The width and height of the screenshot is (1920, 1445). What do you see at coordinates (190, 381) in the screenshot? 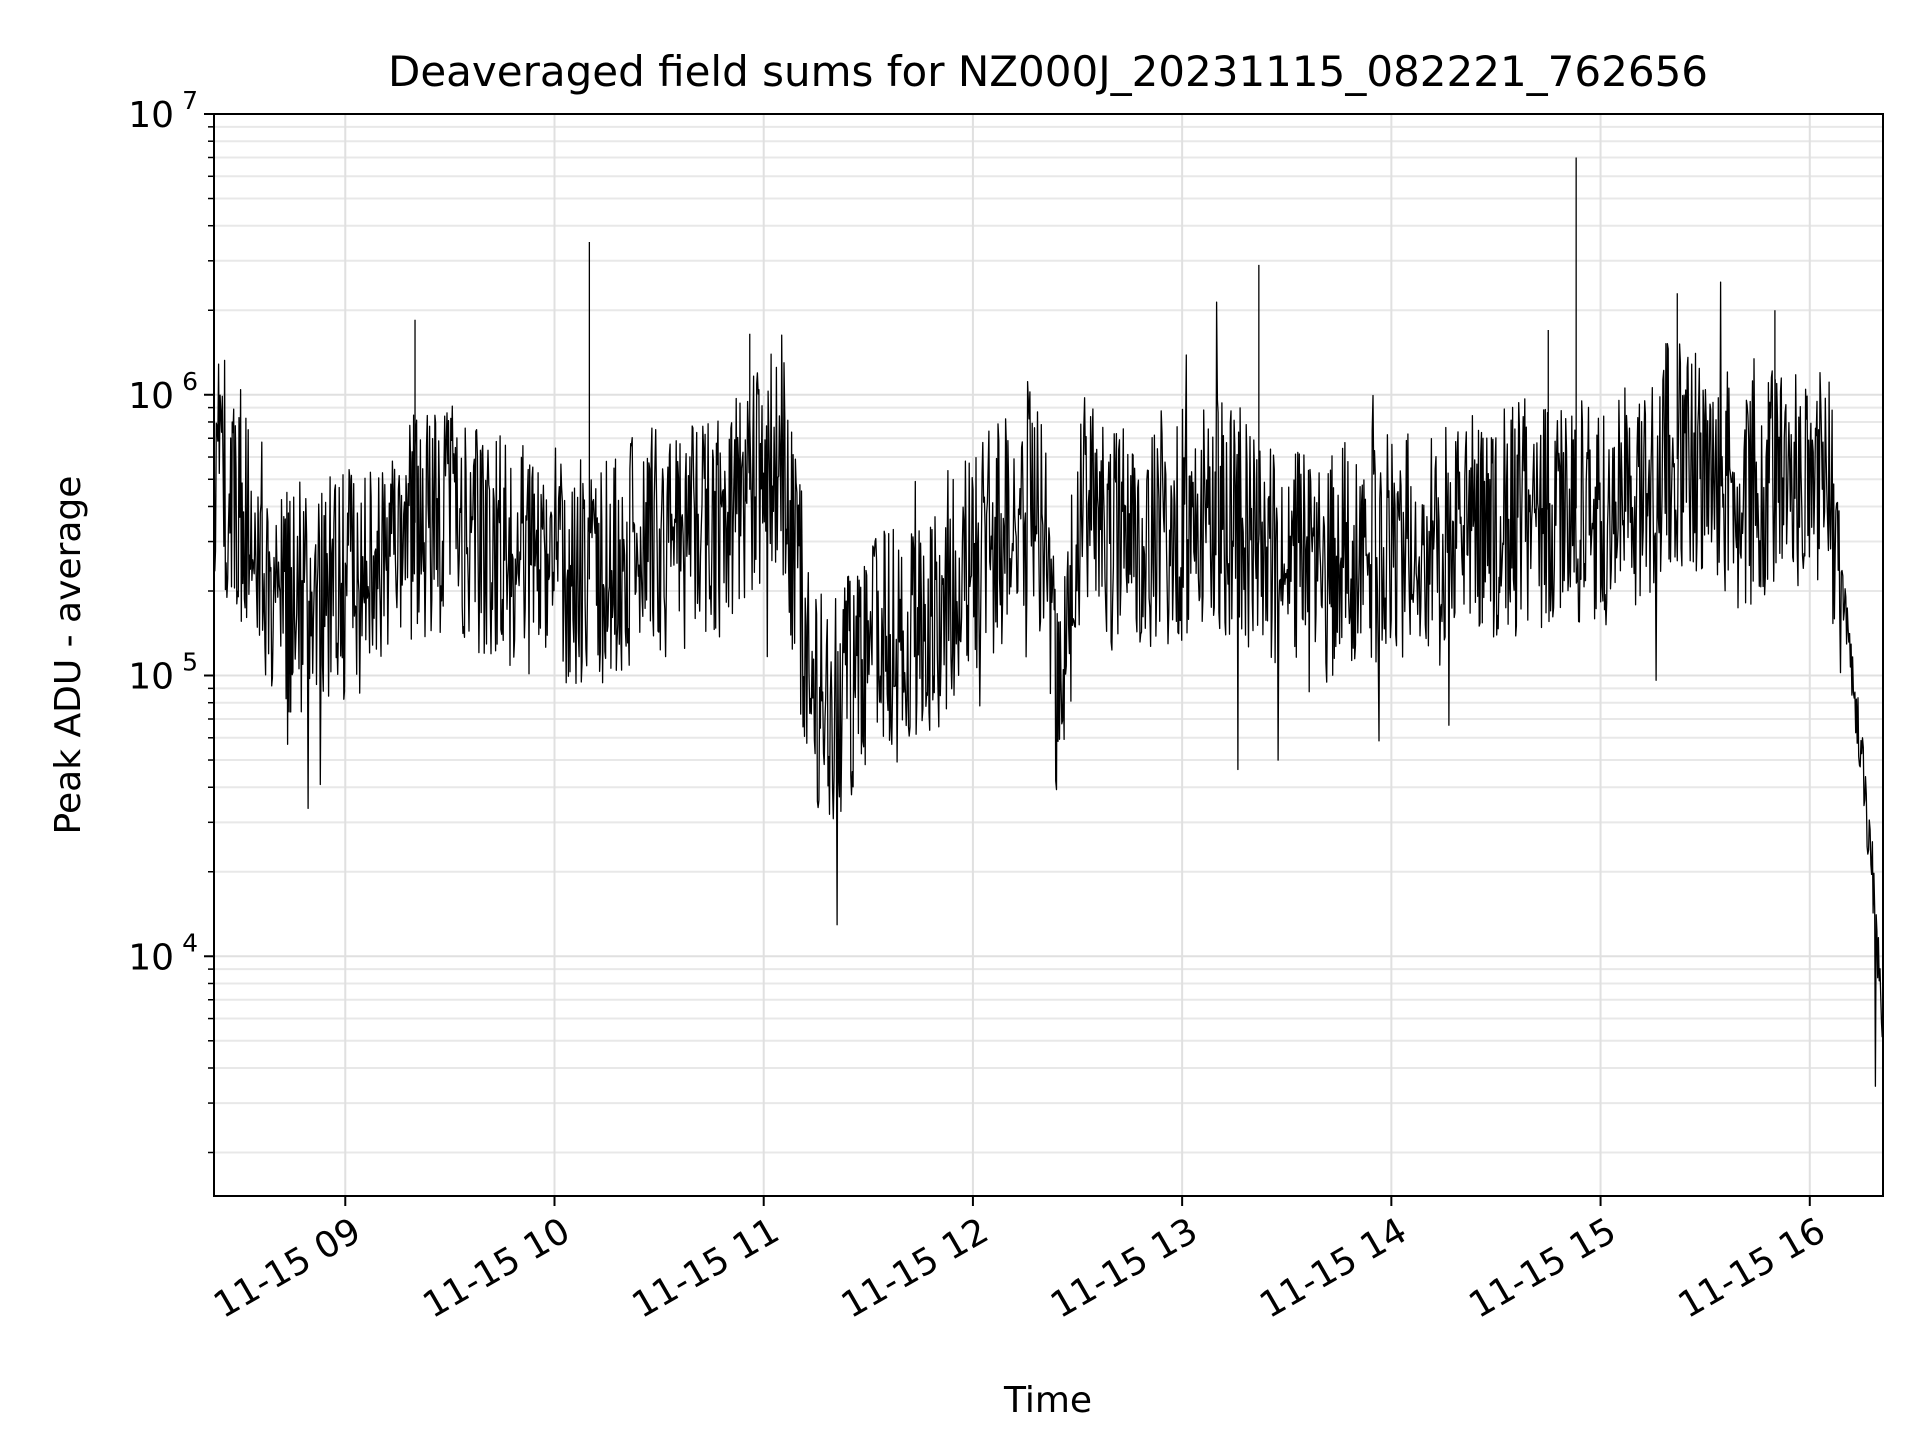
I see `y-tick-exponent: 6` at bounding box center [190, 381].